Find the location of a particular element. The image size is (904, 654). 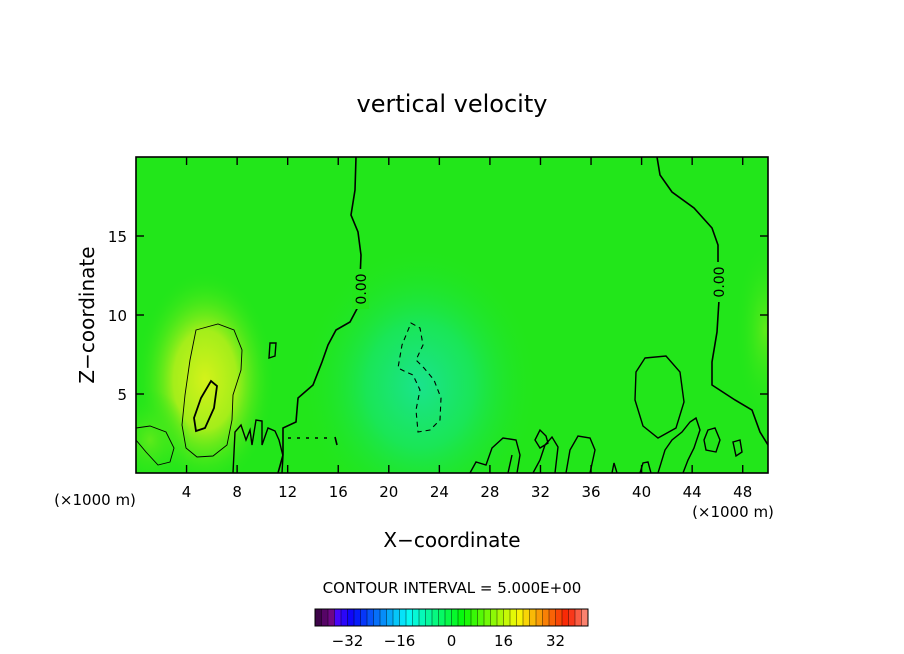

colorbar-tick-label-4: 32 is located at coordinates (555, 641).